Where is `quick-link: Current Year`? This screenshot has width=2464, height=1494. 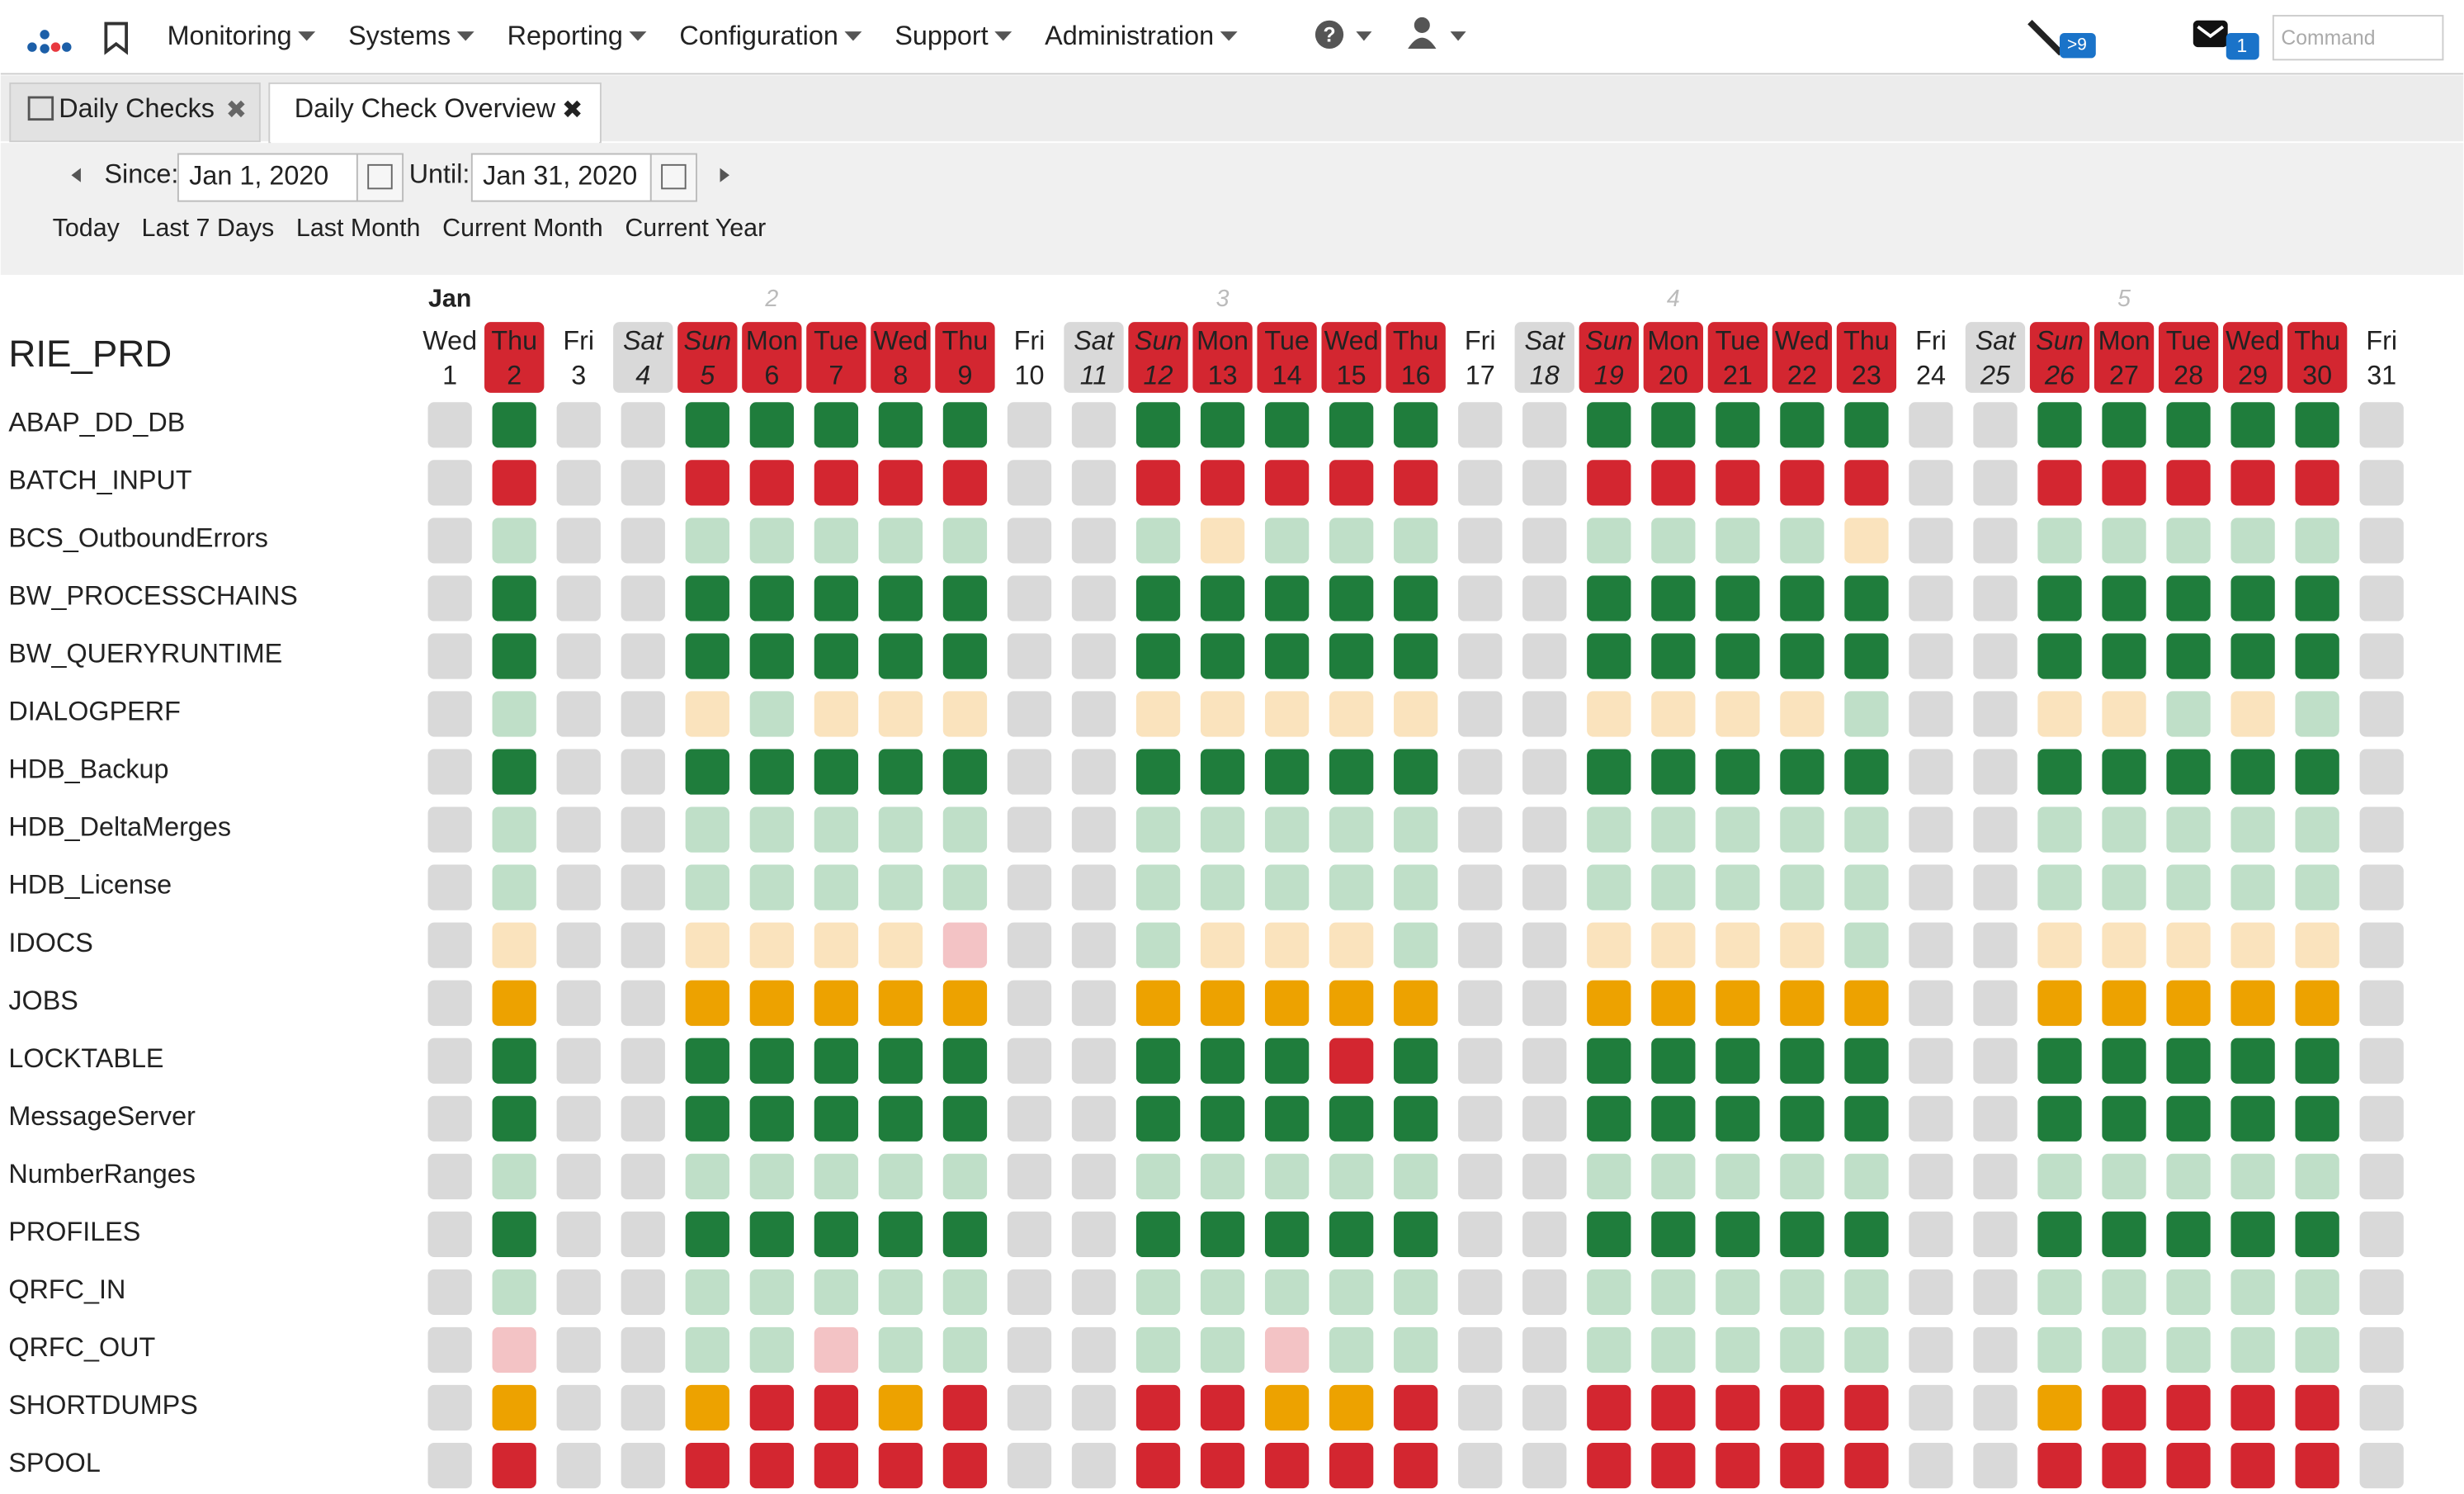
quick-link: Current Year is located at coordinates (695, 228).